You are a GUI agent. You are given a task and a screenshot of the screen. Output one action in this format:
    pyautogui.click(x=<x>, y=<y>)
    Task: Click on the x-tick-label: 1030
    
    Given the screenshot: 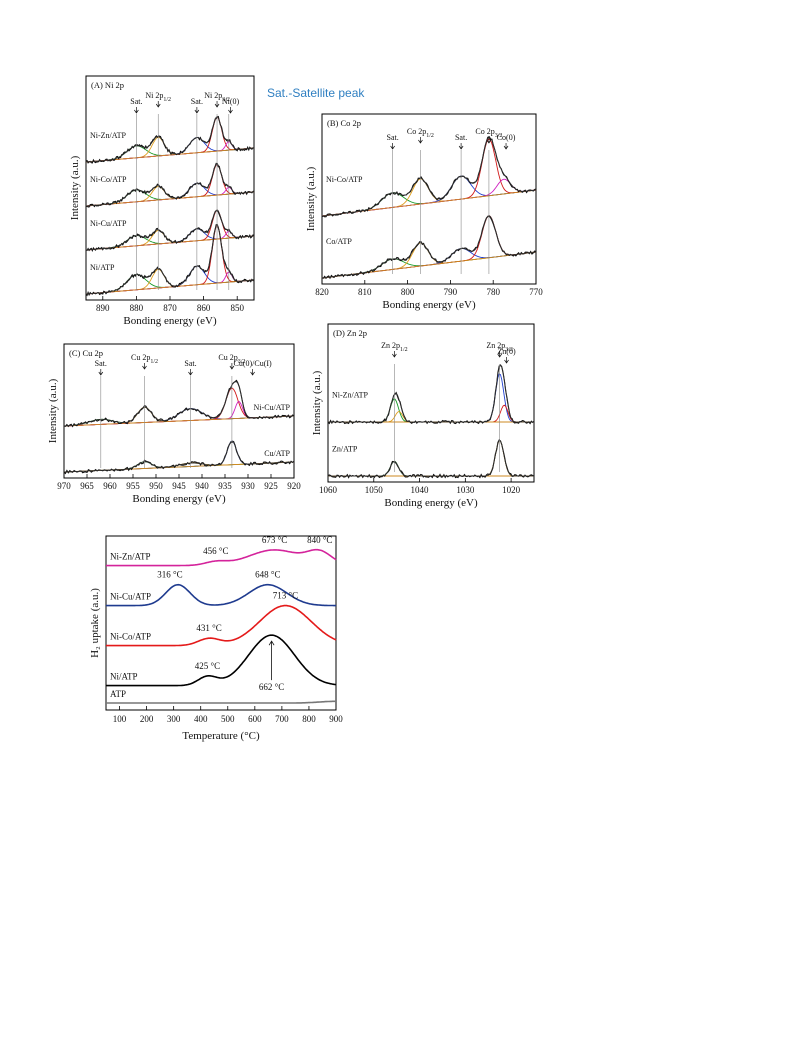 What is the action you would take?
    pyautogui.click(x=465, y=490)
    